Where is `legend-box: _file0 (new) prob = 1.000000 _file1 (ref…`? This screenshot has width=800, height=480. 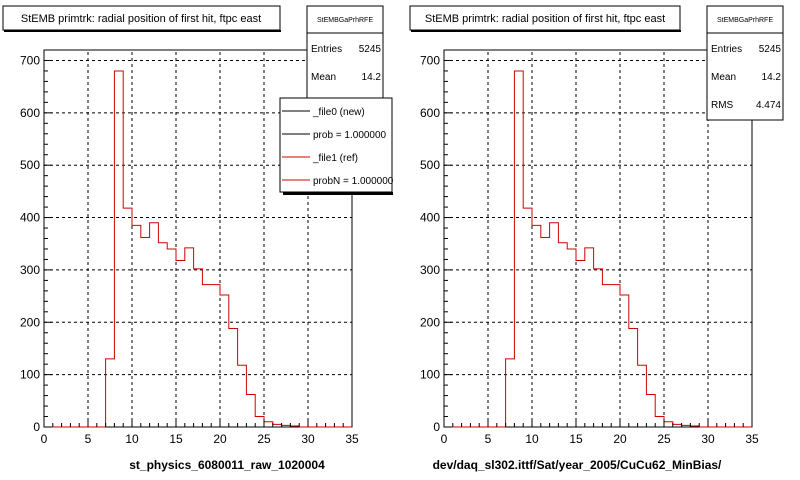
legend-box: _file0 (new) prob = 1.000000 _file1 (ref… is located at coordinates (336, 146).